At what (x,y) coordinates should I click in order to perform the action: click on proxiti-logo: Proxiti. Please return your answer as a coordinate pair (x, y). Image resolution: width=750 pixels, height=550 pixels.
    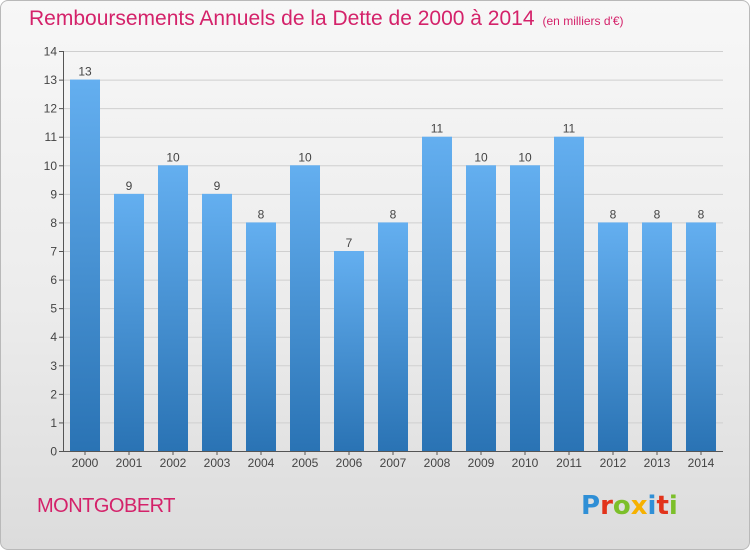
    Looking at the image, I should click on (629, 506).